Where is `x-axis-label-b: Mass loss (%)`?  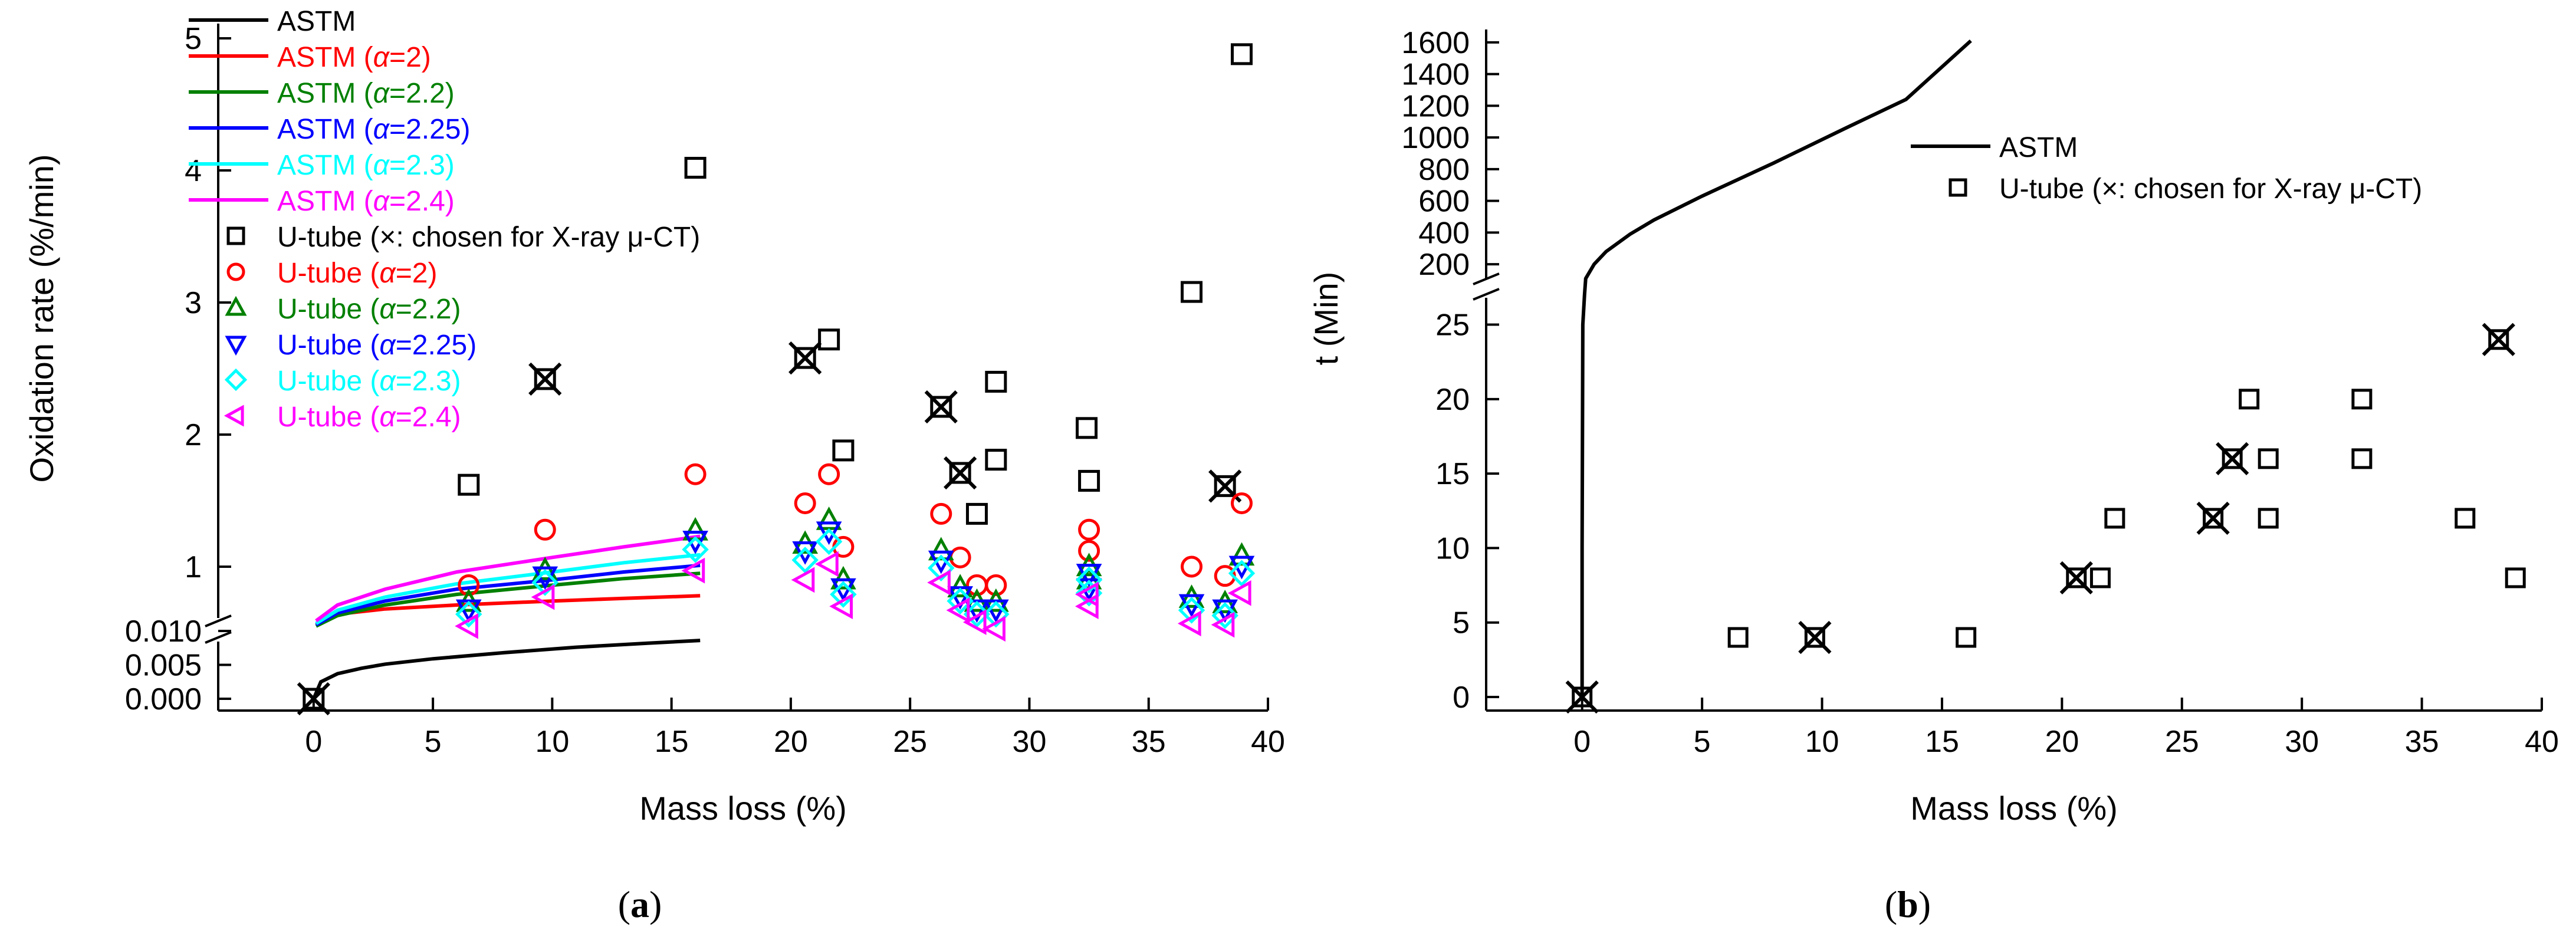 x-axis-label-b: Mass loss (%) is located at coordinates (2014, 809).